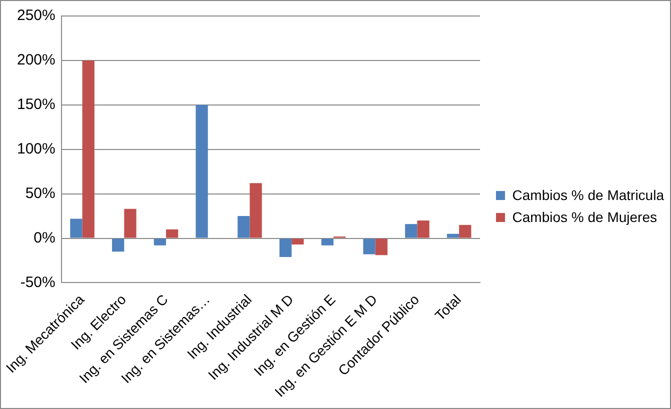 This screenshot has width=671, height=409. I want to click on y-tick-label: 200%, so click(36, 60).